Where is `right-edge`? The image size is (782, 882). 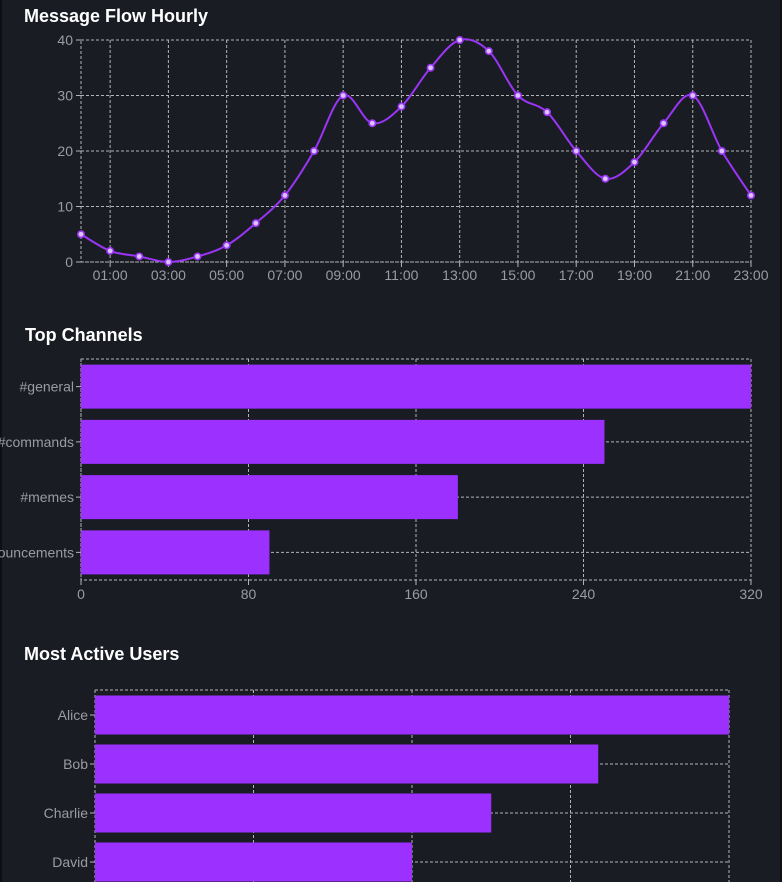 right-edge is located at coordinates (781, 441).